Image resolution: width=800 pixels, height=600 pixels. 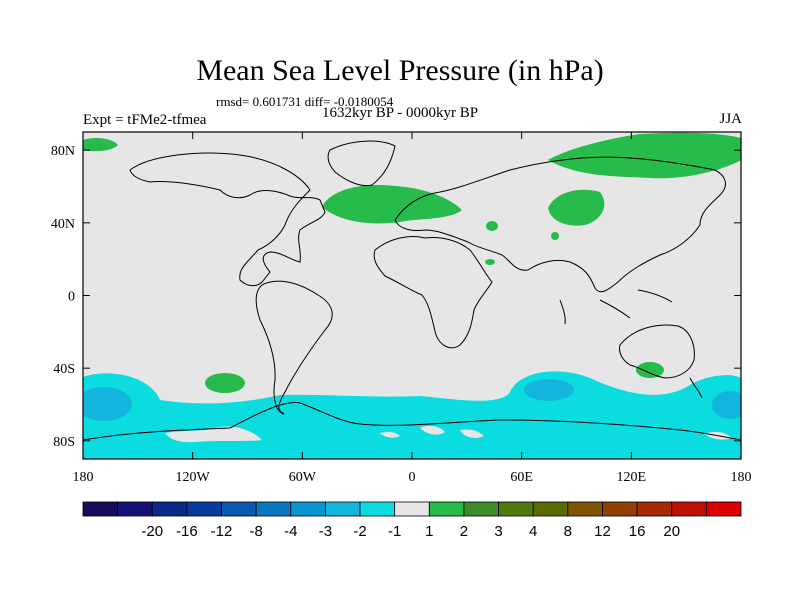 What do you see at coordinates (671, 531) in the screenshot?
I see `colorbar-label: 20` at bounding box center [671, 531].